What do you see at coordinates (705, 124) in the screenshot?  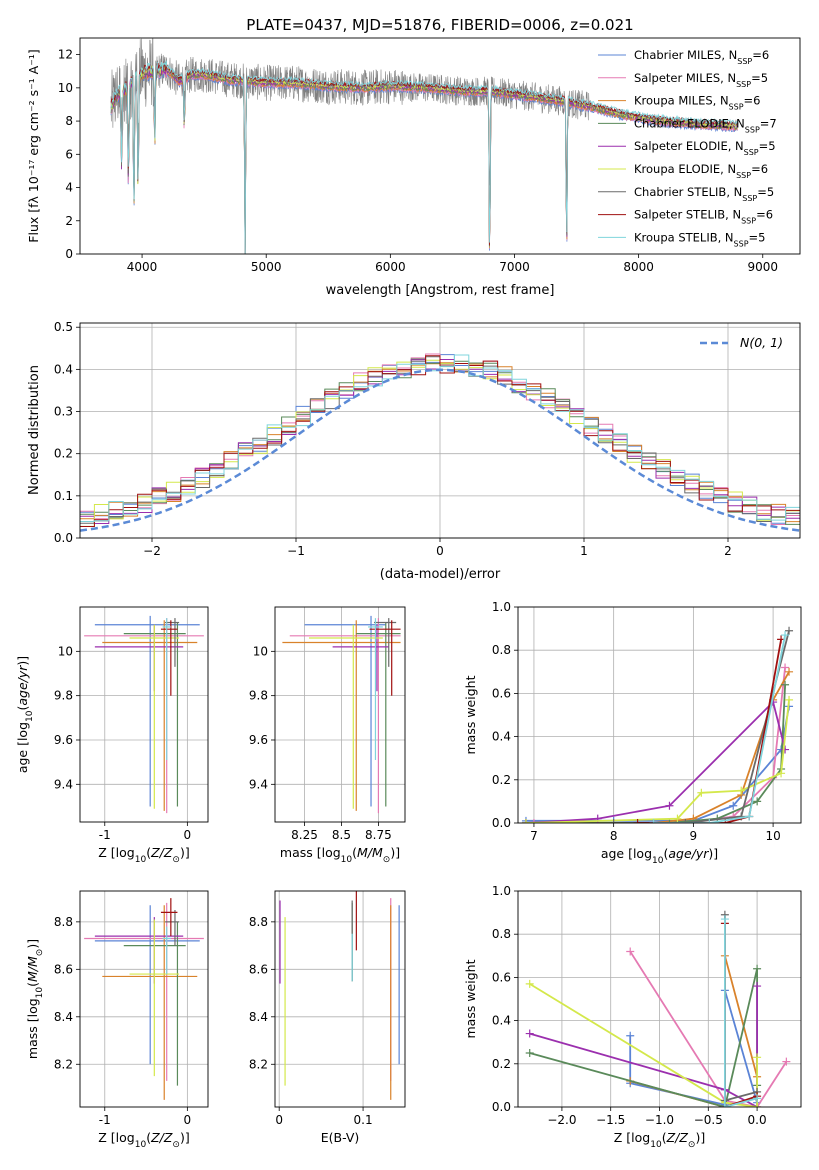 I see `legend-entry: Chabrier ELODIE, NSSP=7` at bounding box center [705, 124].